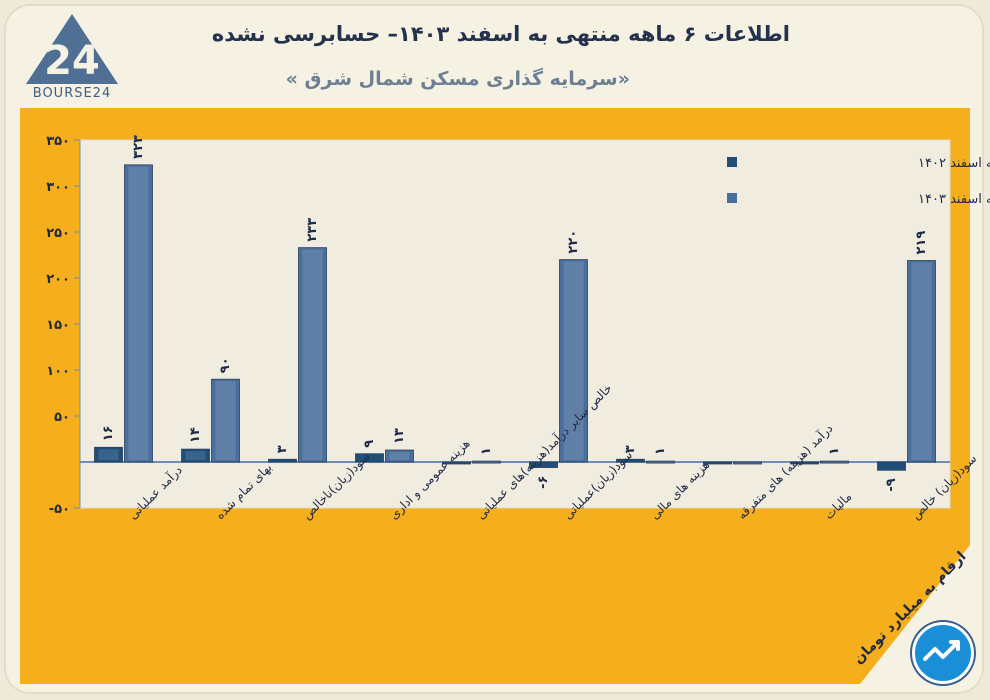  Describe the element at coordinates (573, 242) in the screenshot. I see `data-label: ۲۲۰` at that location.